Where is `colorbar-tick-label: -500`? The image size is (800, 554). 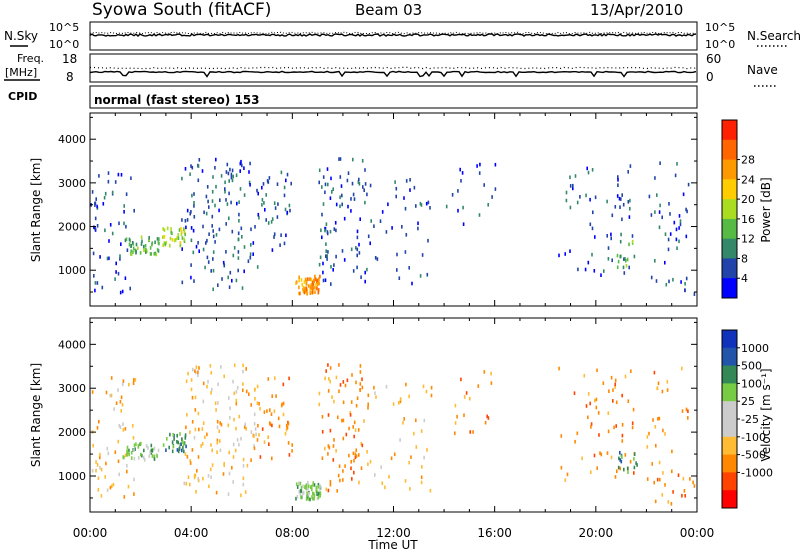
colorbar-tick-label: -500 is located at coordinates (753, 455).